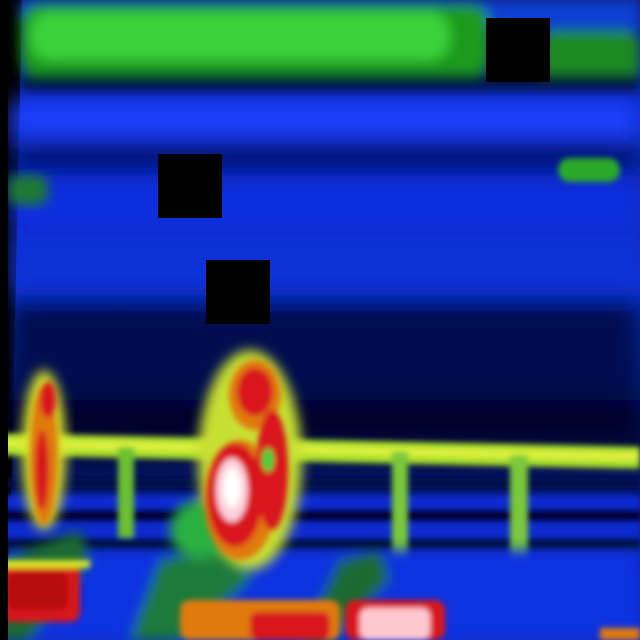 This screenshot has height=640, width=640. Describe the element at coordinates (45, 591) in the screenshot. I see `hot-object-bottom-left` at that location.